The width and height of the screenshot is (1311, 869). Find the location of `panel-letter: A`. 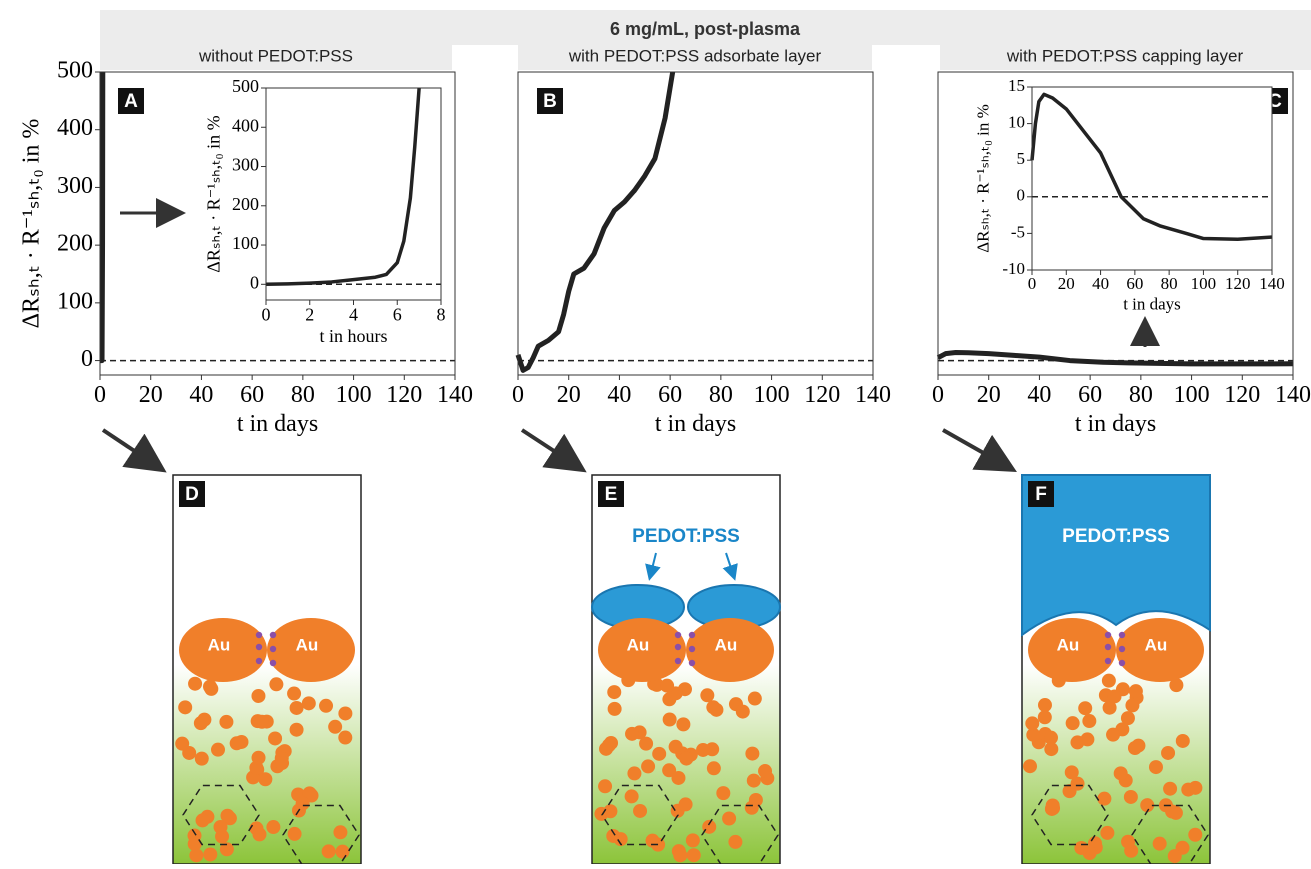

panel-letter: A is located at coordinates (131, 101).